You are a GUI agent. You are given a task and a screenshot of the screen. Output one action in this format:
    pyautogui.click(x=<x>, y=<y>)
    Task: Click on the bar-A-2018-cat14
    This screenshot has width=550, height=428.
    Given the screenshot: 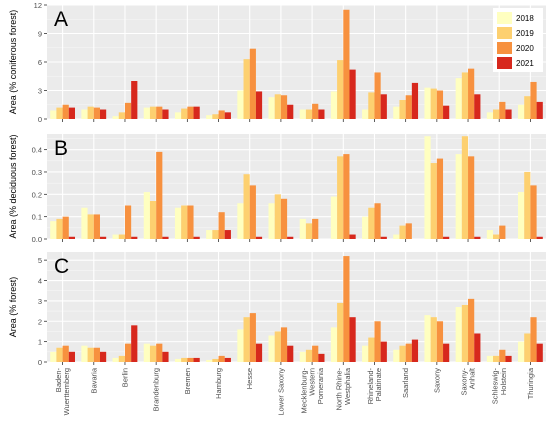 What is the action you would take?
    pyautogui.click(x=490, y=115)
    